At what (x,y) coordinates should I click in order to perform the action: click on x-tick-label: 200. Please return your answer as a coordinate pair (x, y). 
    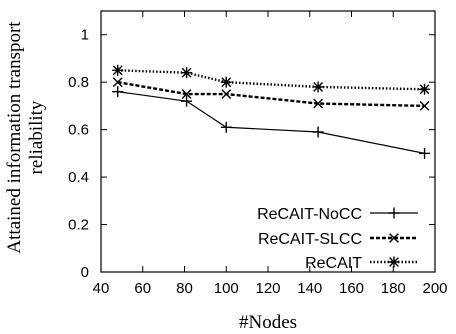
    Looking at the image, I should click on (434, 288).